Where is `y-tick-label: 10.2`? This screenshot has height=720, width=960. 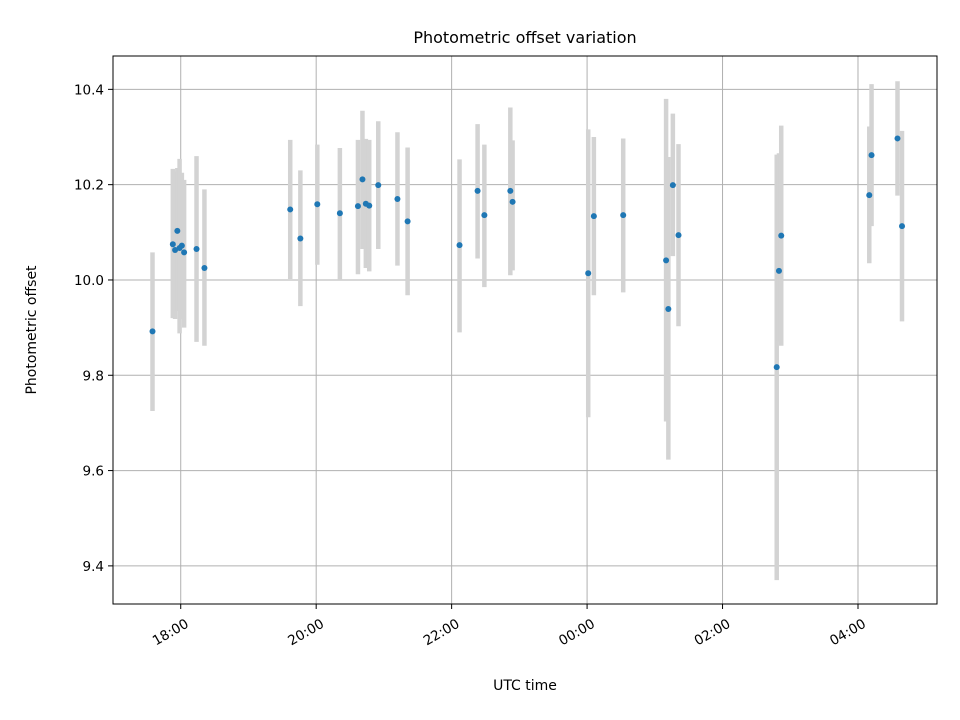
y-tick-label: 10.2 is located at coordinates (89, 186).